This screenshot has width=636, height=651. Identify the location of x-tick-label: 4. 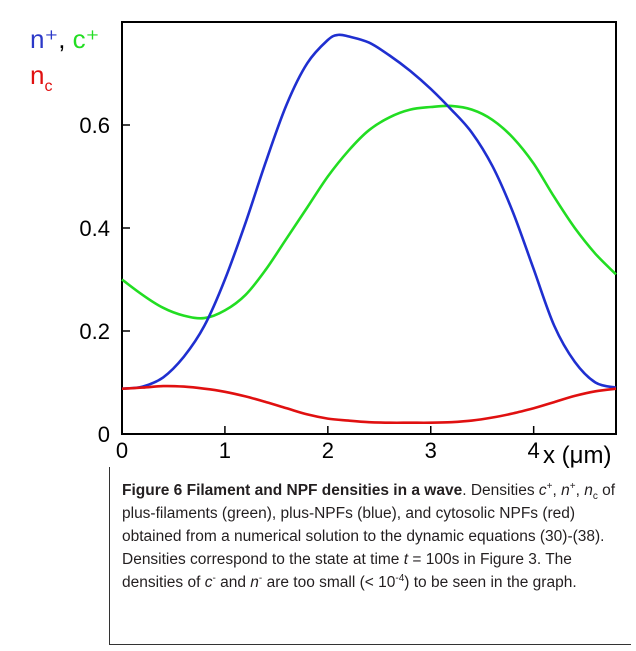
(534, 450).